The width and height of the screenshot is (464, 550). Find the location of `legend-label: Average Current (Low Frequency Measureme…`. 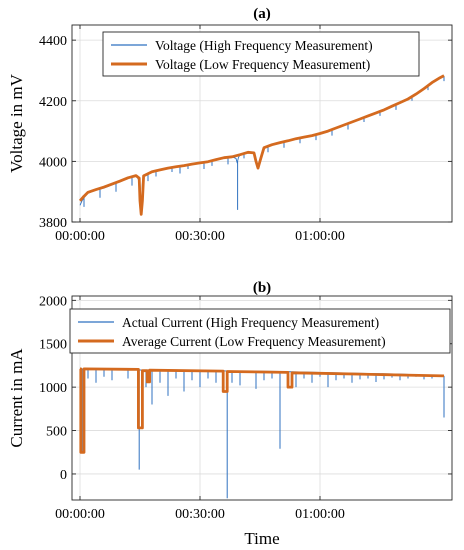

legend-label: Average Current (Low Frequency Measureme… is located at coordinates (254, 341).